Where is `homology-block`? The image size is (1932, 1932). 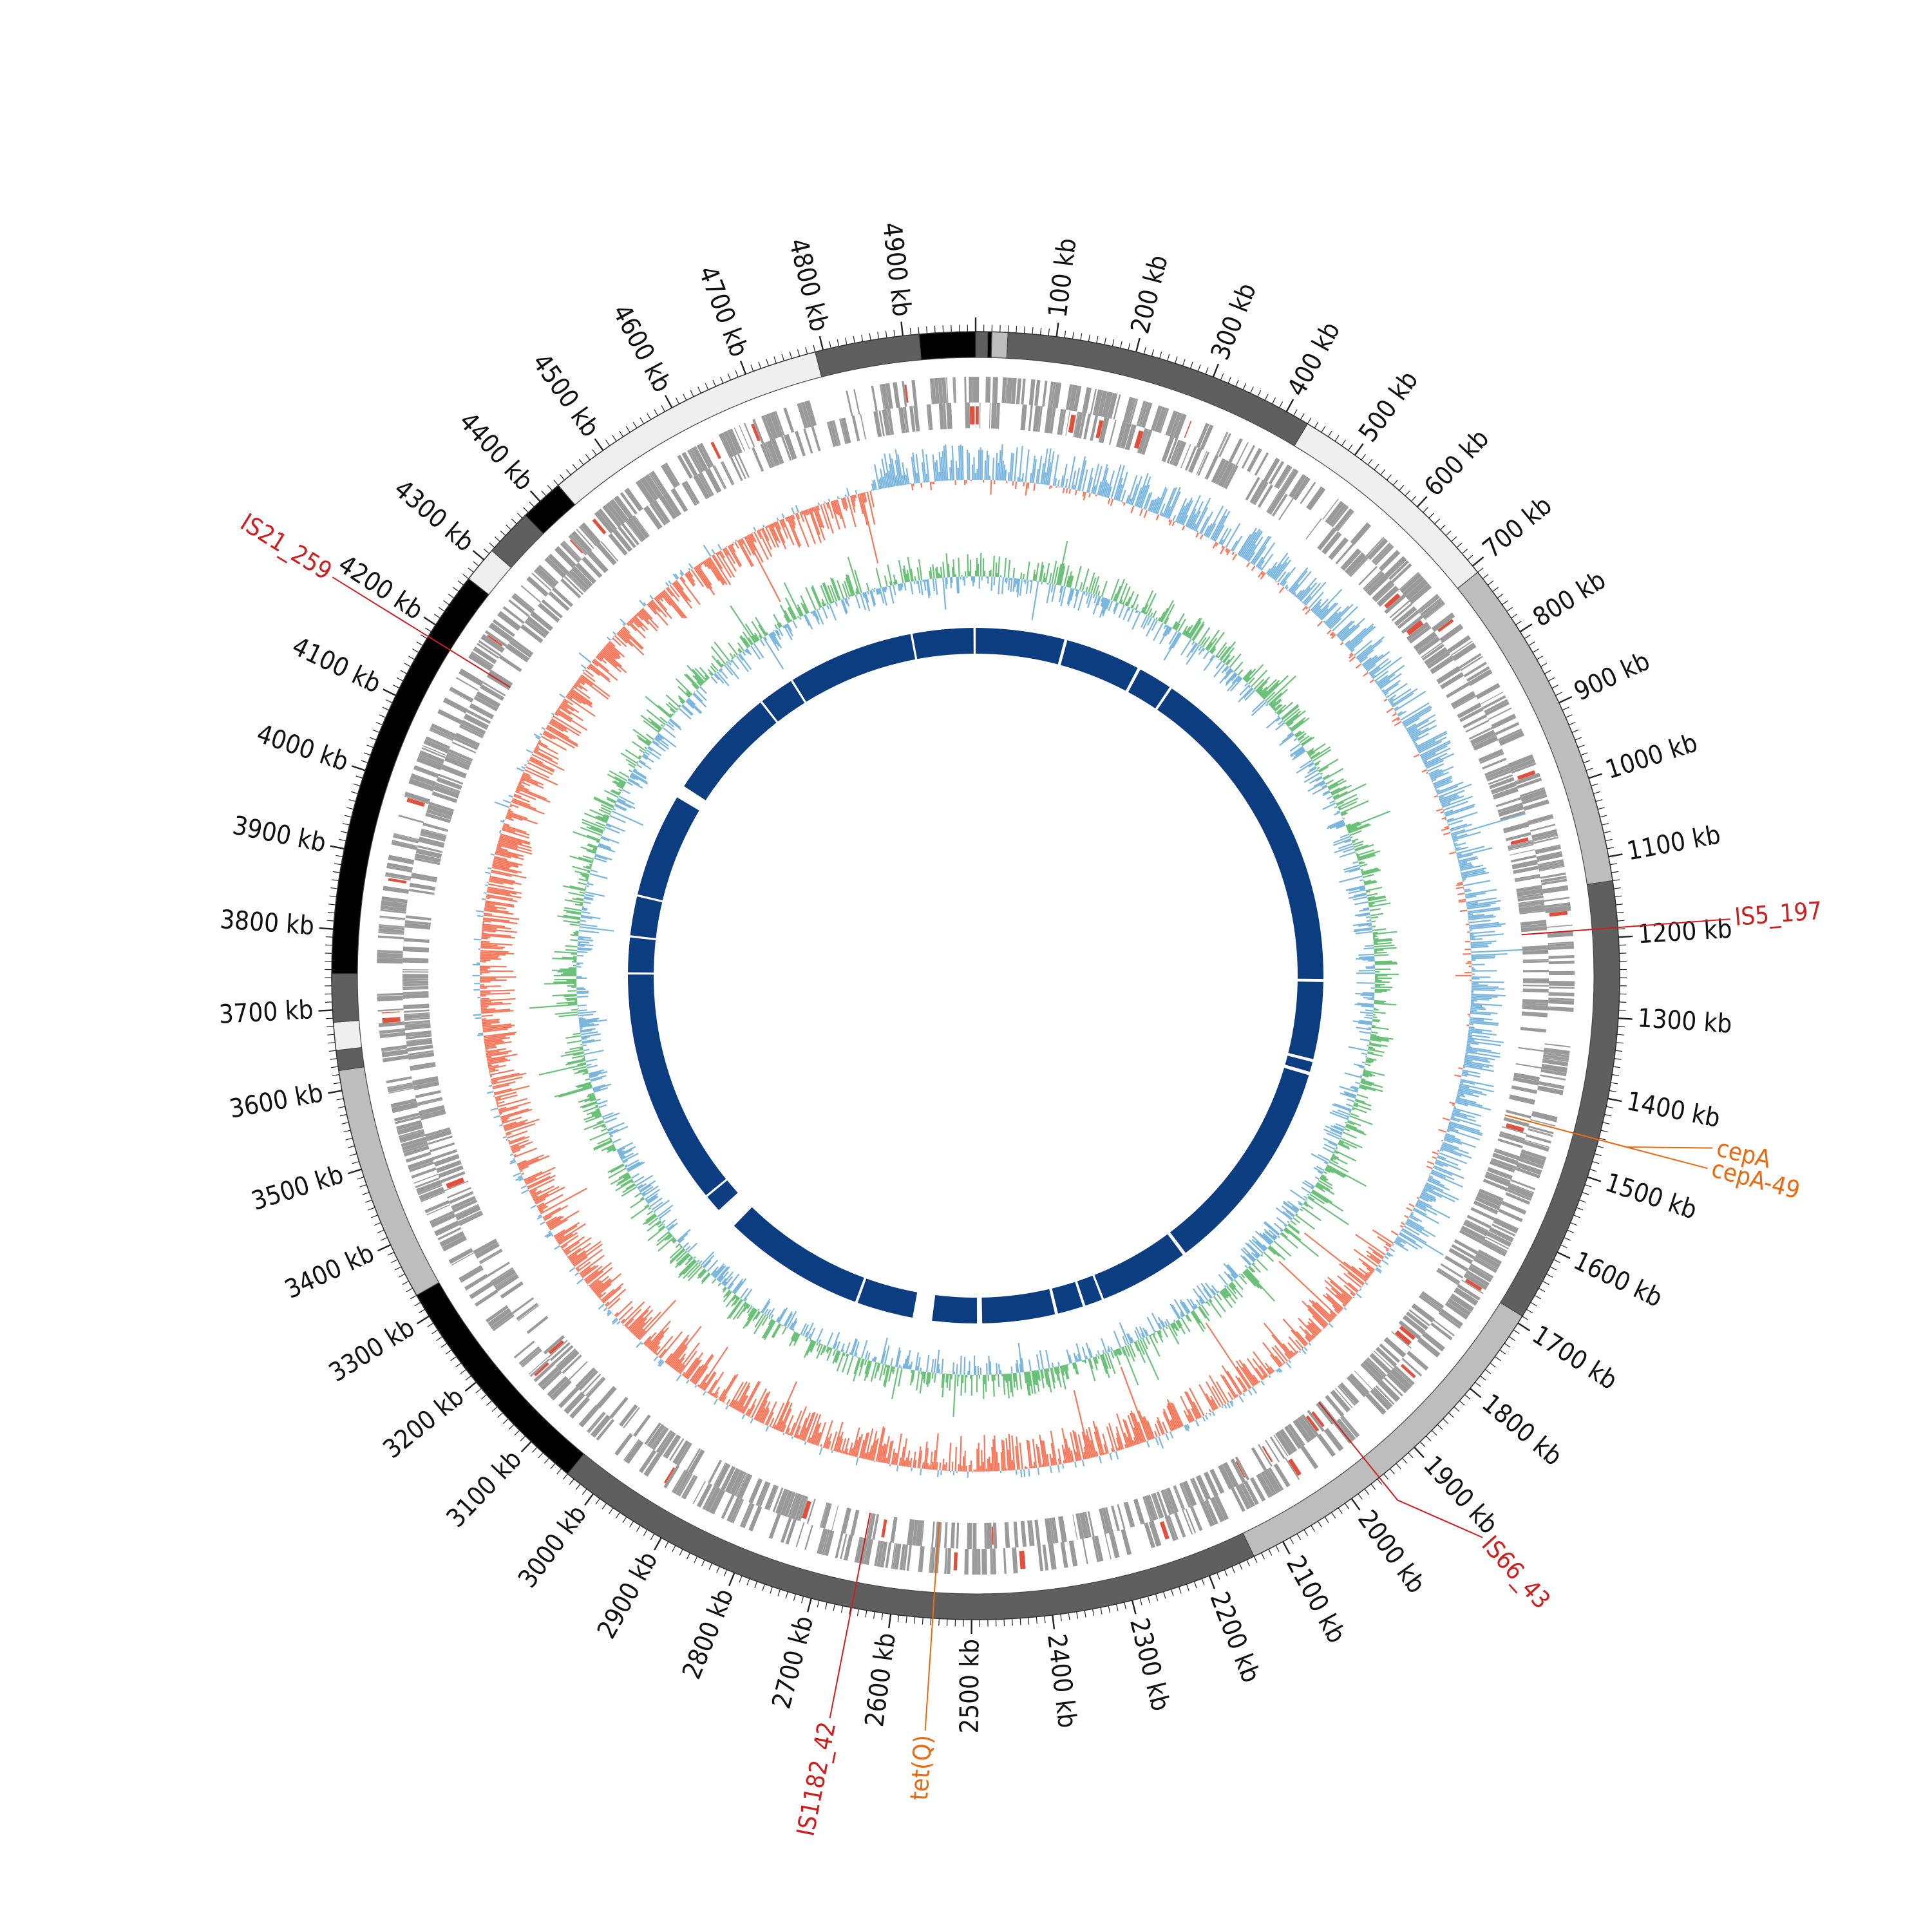 homology-block is located at coordinates (854, 668).